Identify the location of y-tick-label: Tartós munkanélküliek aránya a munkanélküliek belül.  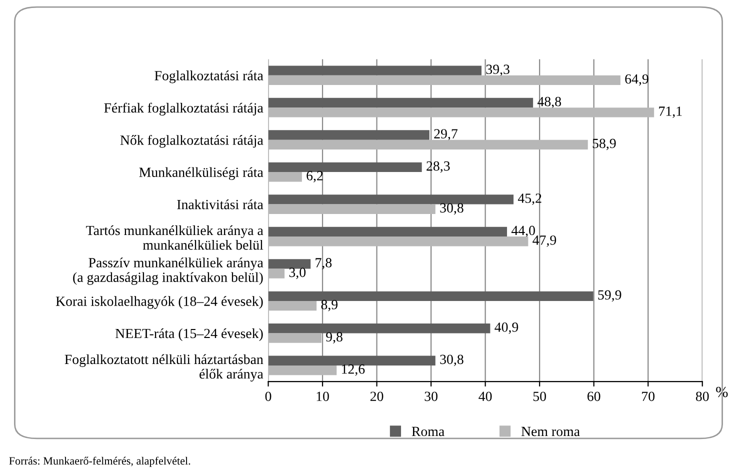
(175, 237).